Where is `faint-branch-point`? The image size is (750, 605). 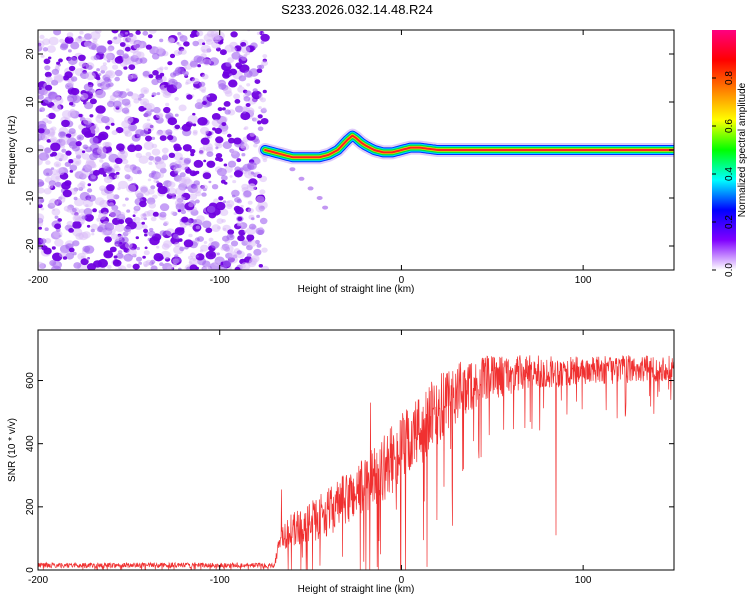
faint-branch-point is located at coordinates (319, 198).